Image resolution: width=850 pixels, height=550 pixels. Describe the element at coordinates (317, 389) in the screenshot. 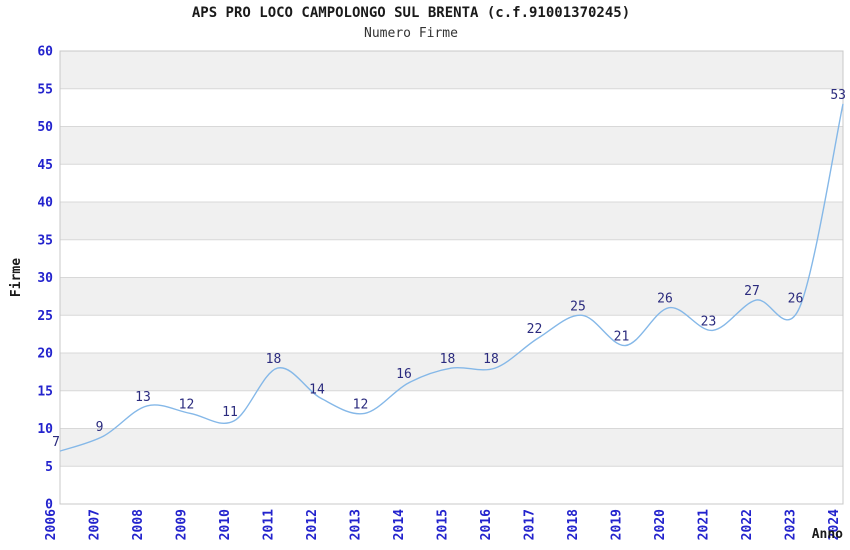

I see `point-label: 14` at that location.